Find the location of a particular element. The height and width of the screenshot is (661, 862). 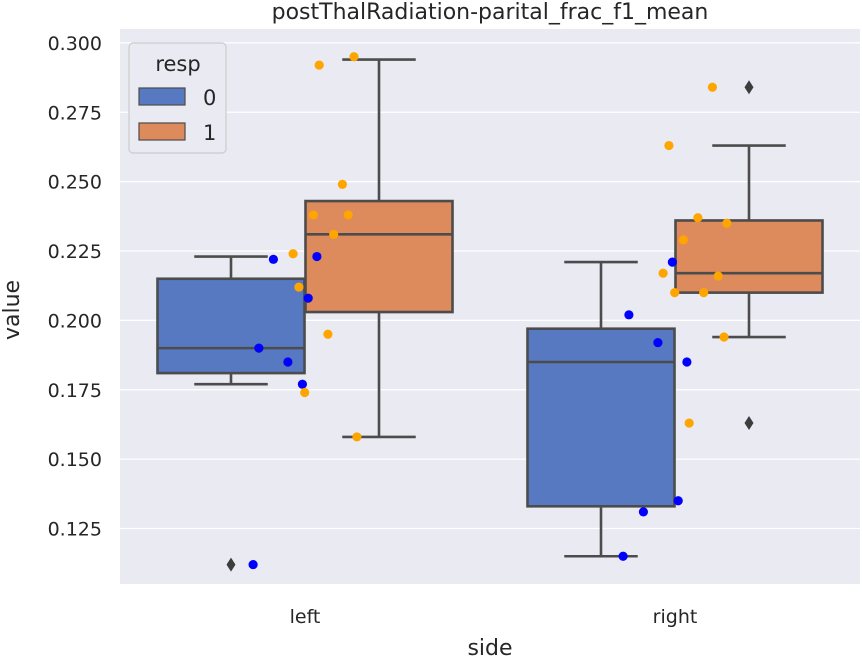

y-tick-label: 0.150 is located at coordinates (75, 460).